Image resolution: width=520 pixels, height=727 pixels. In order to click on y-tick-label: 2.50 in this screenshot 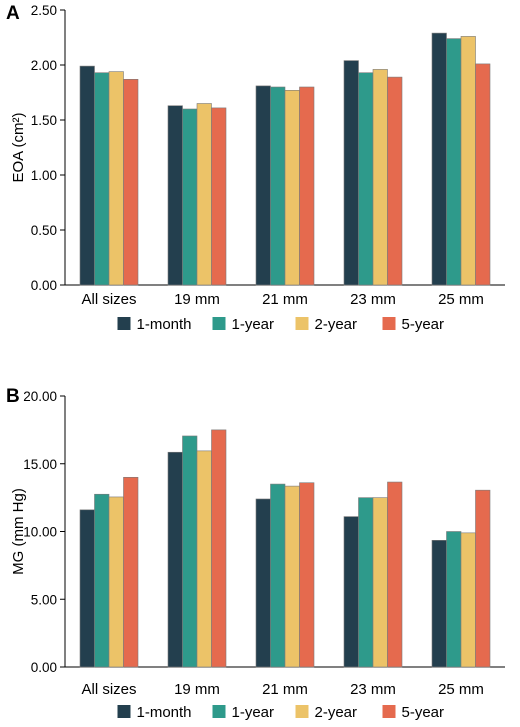, I will do `click(44, 10)`.